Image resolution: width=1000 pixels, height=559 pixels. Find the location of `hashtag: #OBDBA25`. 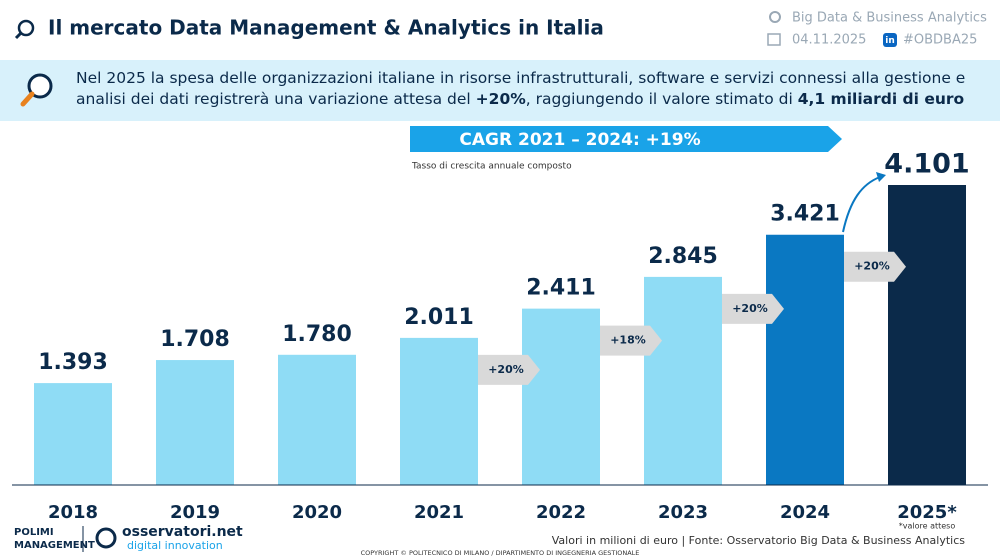

hashtag: #OBDBA25 is located at coordinates (940, 40).